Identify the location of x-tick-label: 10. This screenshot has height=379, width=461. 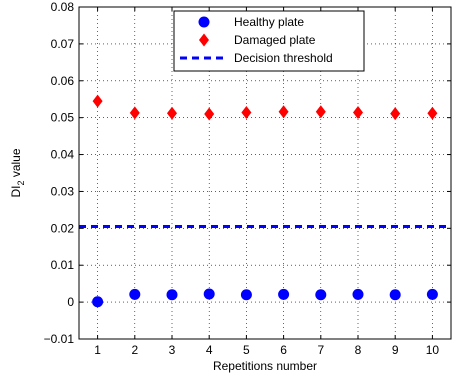
(433, 350).